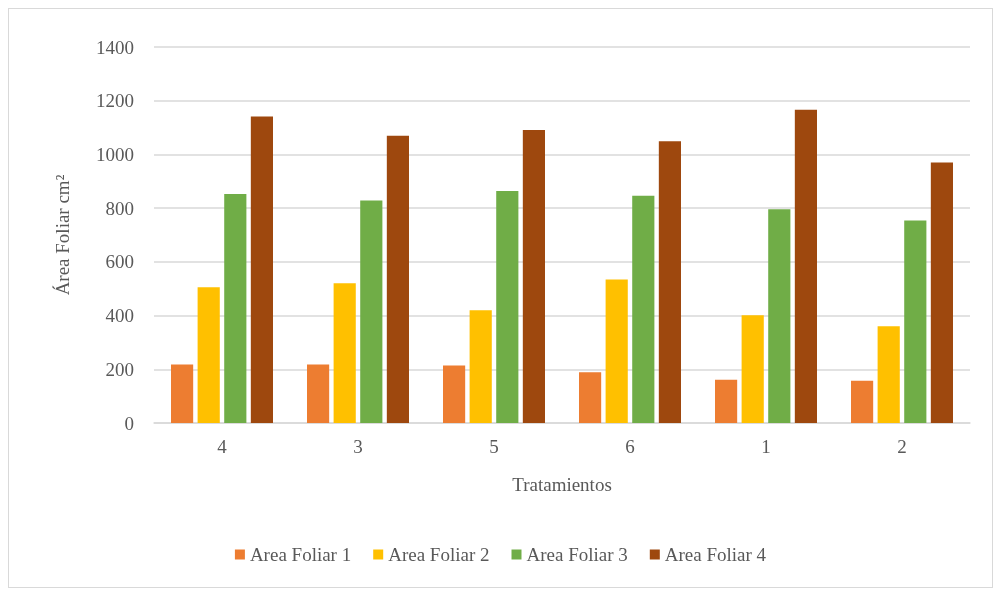 The width and height of the screenshot is (1005, 597). What do you see at coordinates (119, 262) in the screenshot?
I see `y-tick-label: 600` at bounding box center [119, 262].